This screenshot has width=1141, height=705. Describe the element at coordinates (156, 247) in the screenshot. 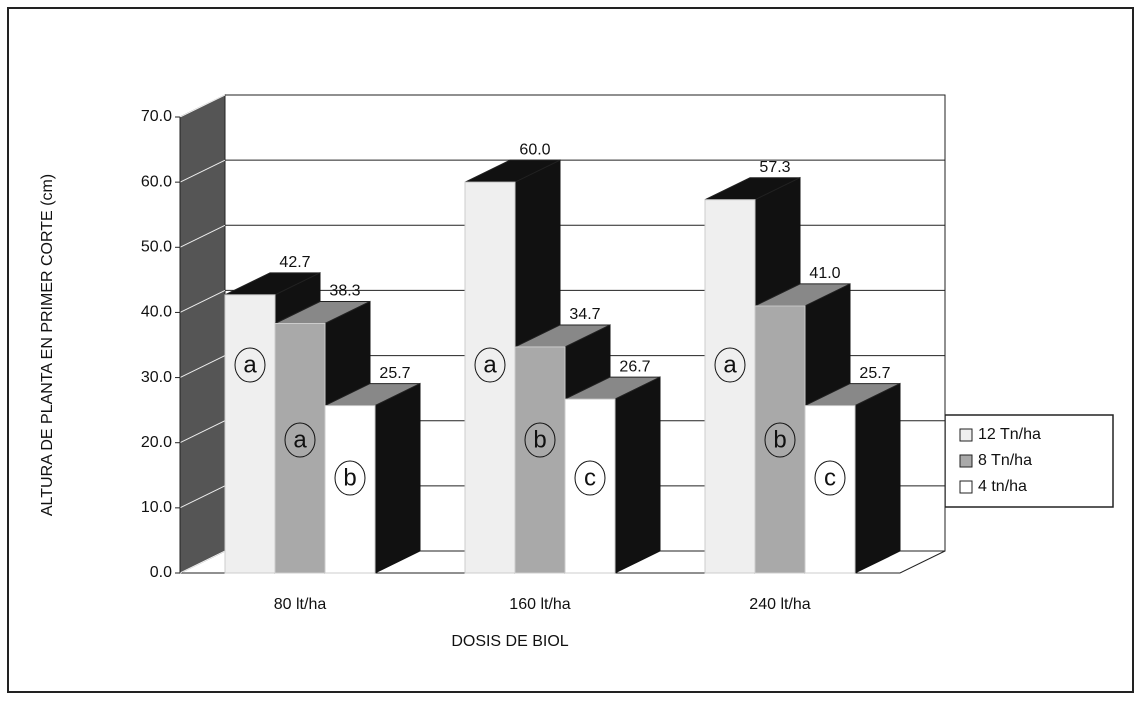

I see `y-tick-label: 50.0` at that location.